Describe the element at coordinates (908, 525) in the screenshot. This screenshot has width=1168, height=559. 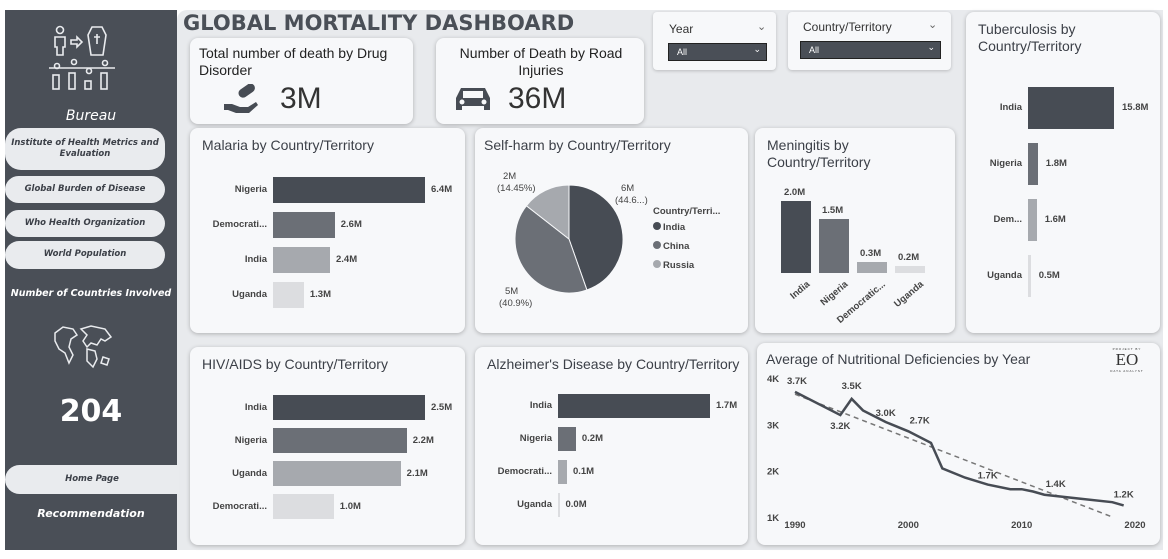
I see `x-tick-label: 2000` at that location.